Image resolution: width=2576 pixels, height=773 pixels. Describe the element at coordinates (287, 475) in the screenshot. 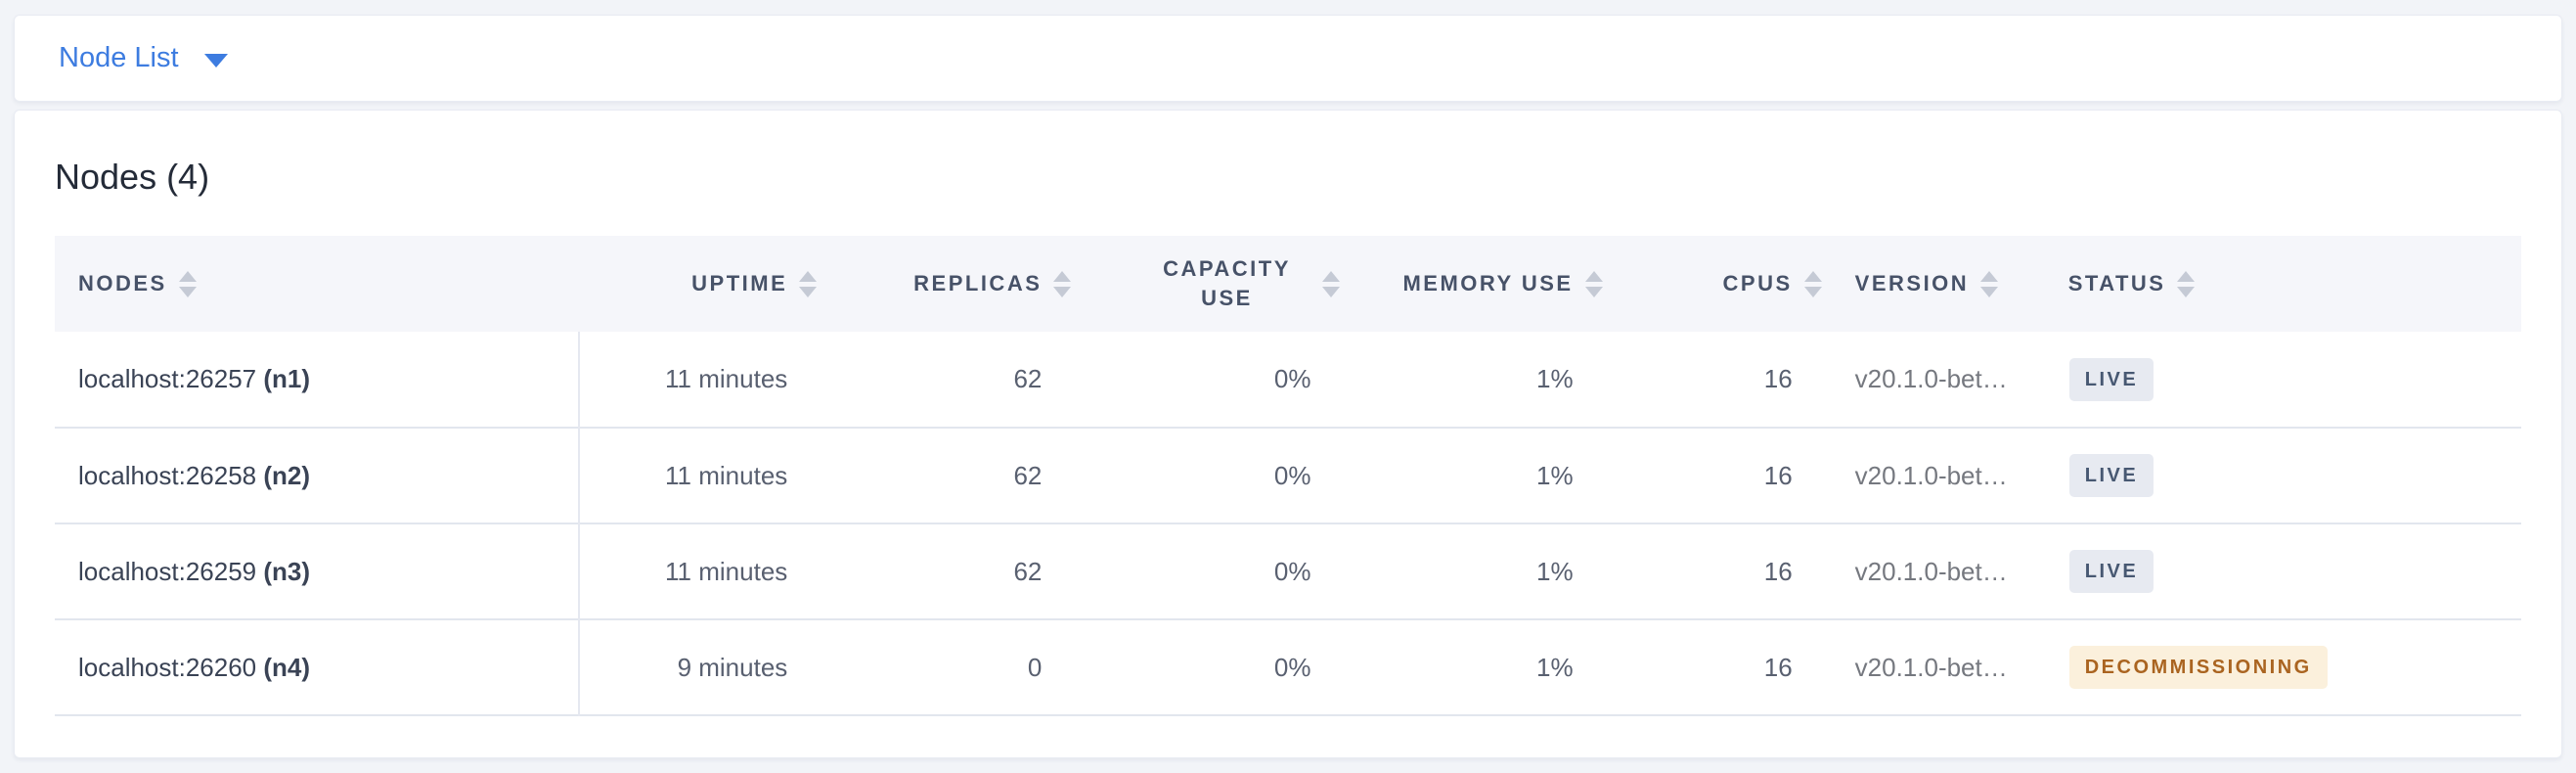

I see `node-id: (n2)` at that location.